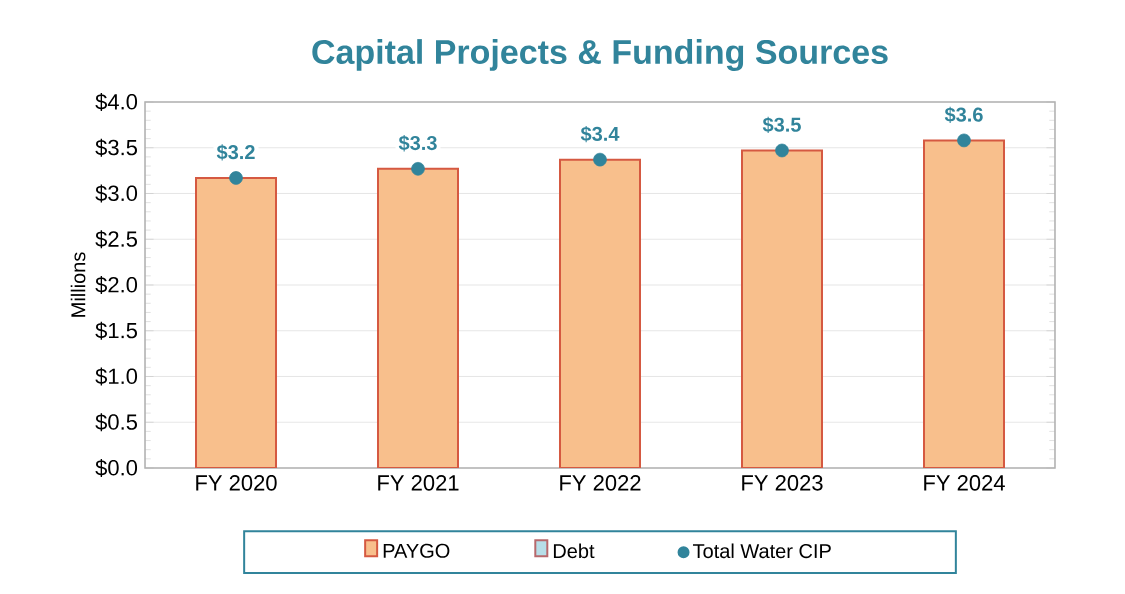 The height and width of the screenshot is (594, 1125). I want to click on x-tick-label: FY 2024, so click(964, 483).